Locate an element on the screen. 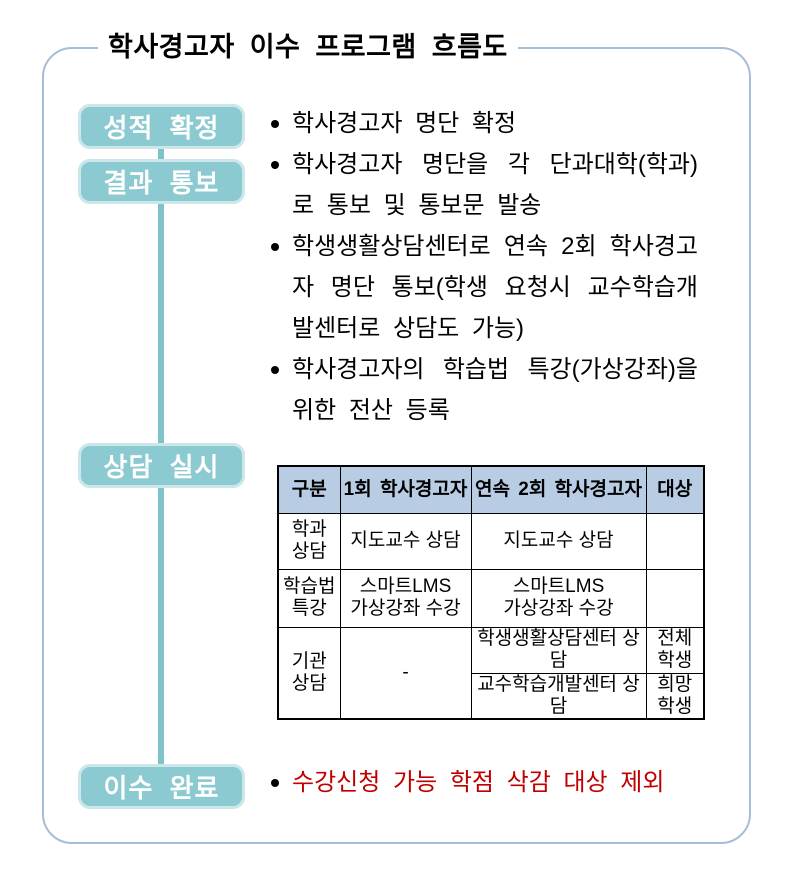 This screenshot has height=891, width=787. header-cell-category: 구분 is located at coordinates (309, 489).